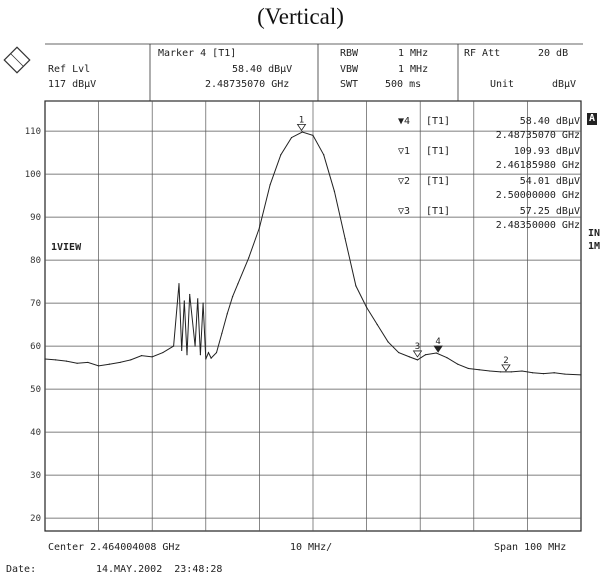  Describe the element at coordinates (403, 84) in the screenshot. I see `swt-value: 500 ms` at that location.